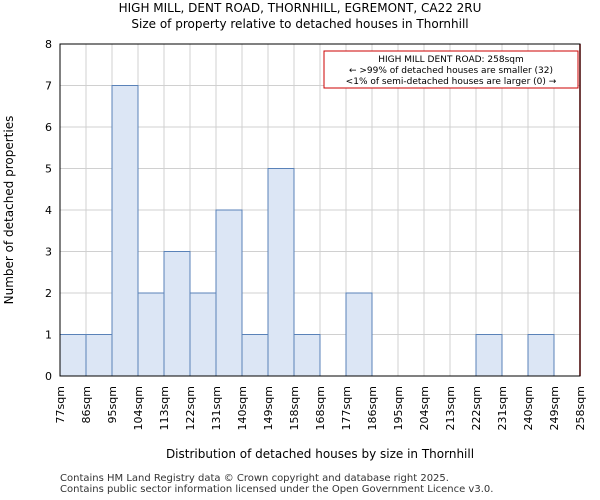 This screenshot has width=600, height=500. Describe the element at coordinates (48, 44) in the screenshot. I see `y-tick-label: 8` at that location.